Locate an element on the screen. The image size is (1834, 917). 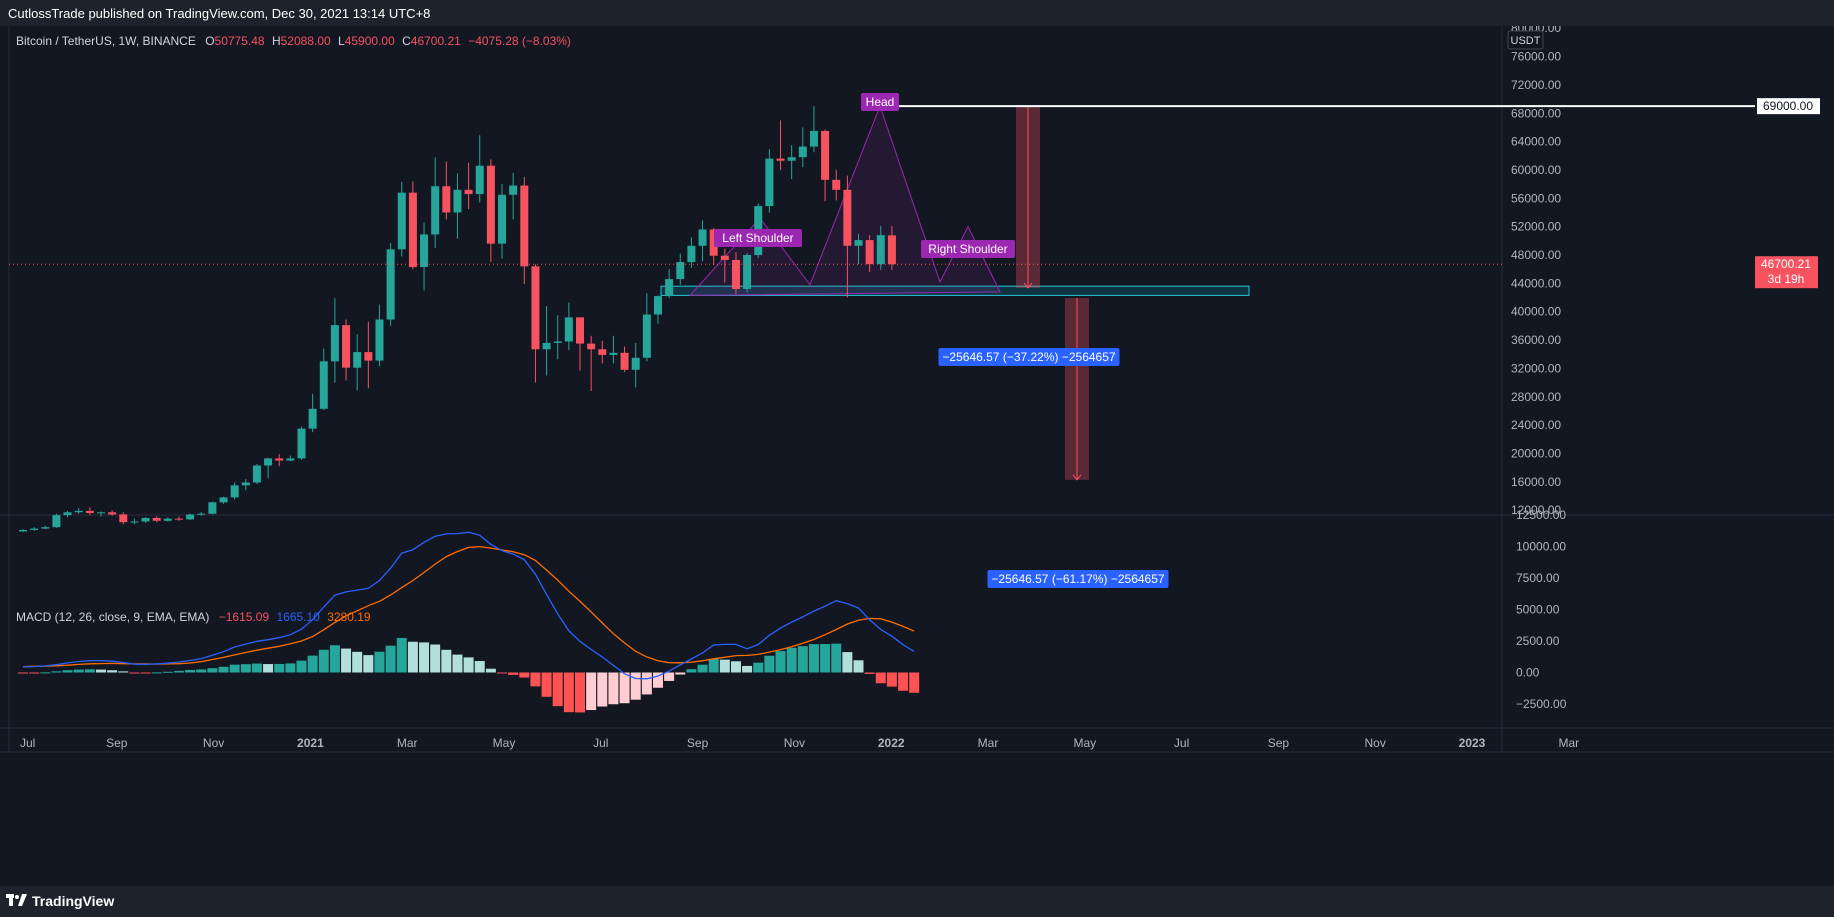
macd-tick-label: 10000.00 is located at coordinates (1541, 547).